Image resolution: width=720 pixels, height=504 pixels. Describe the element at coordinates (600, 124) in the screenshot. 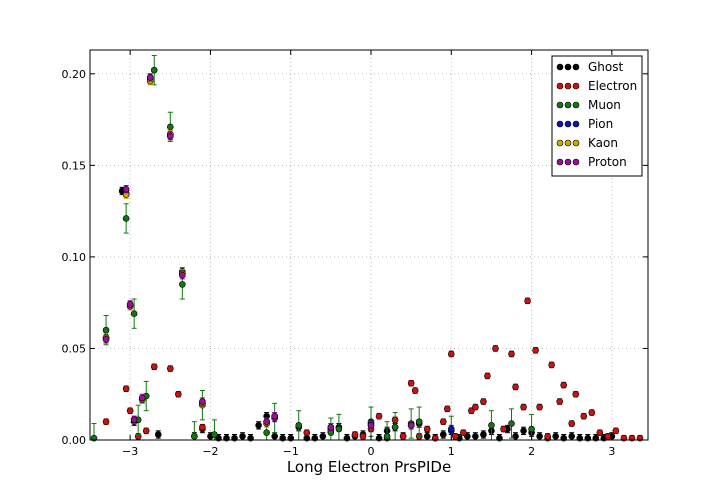

I see `legend-label-pion: Pion` at that location.